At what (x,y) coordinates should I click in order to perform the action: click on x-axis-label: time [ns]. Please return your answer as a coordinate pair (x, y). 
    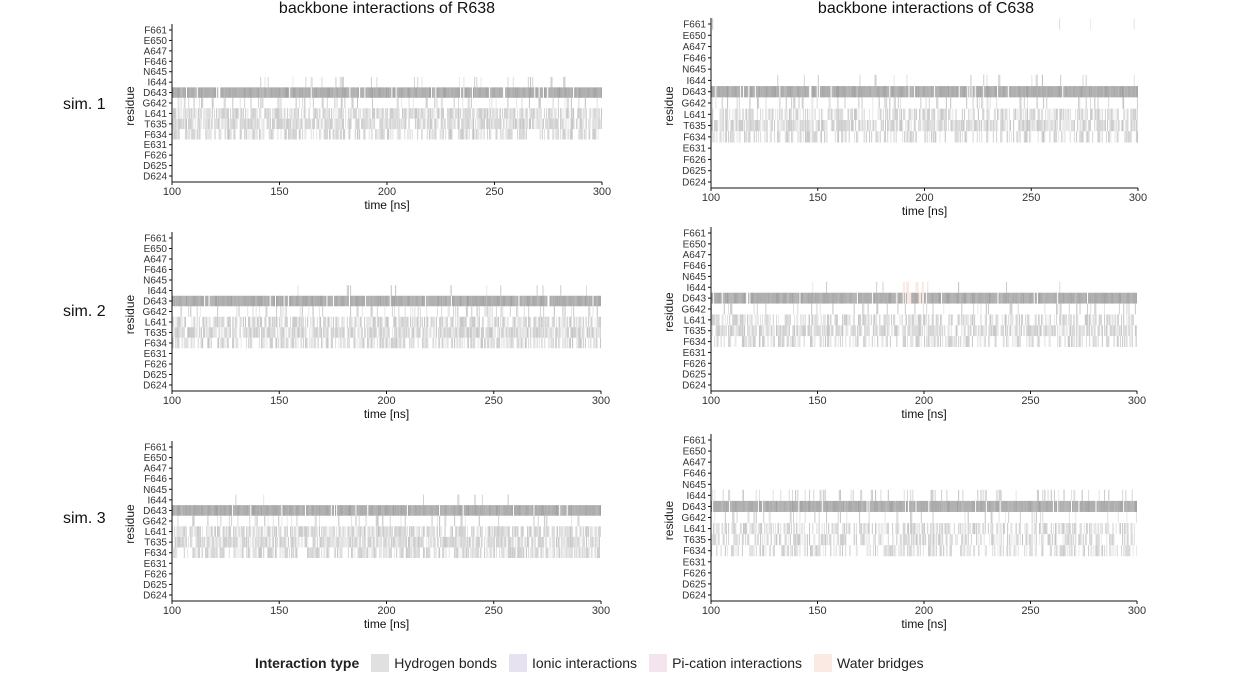
    Looking at the image, I should click on (386, 205).